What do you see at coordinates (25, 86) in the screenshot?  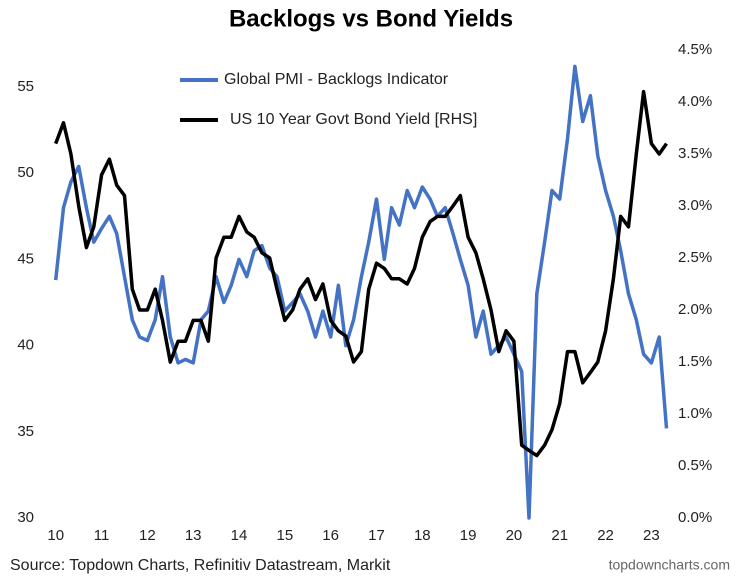 I see `y-tick-label: 55` at bounding box center [25, 86].